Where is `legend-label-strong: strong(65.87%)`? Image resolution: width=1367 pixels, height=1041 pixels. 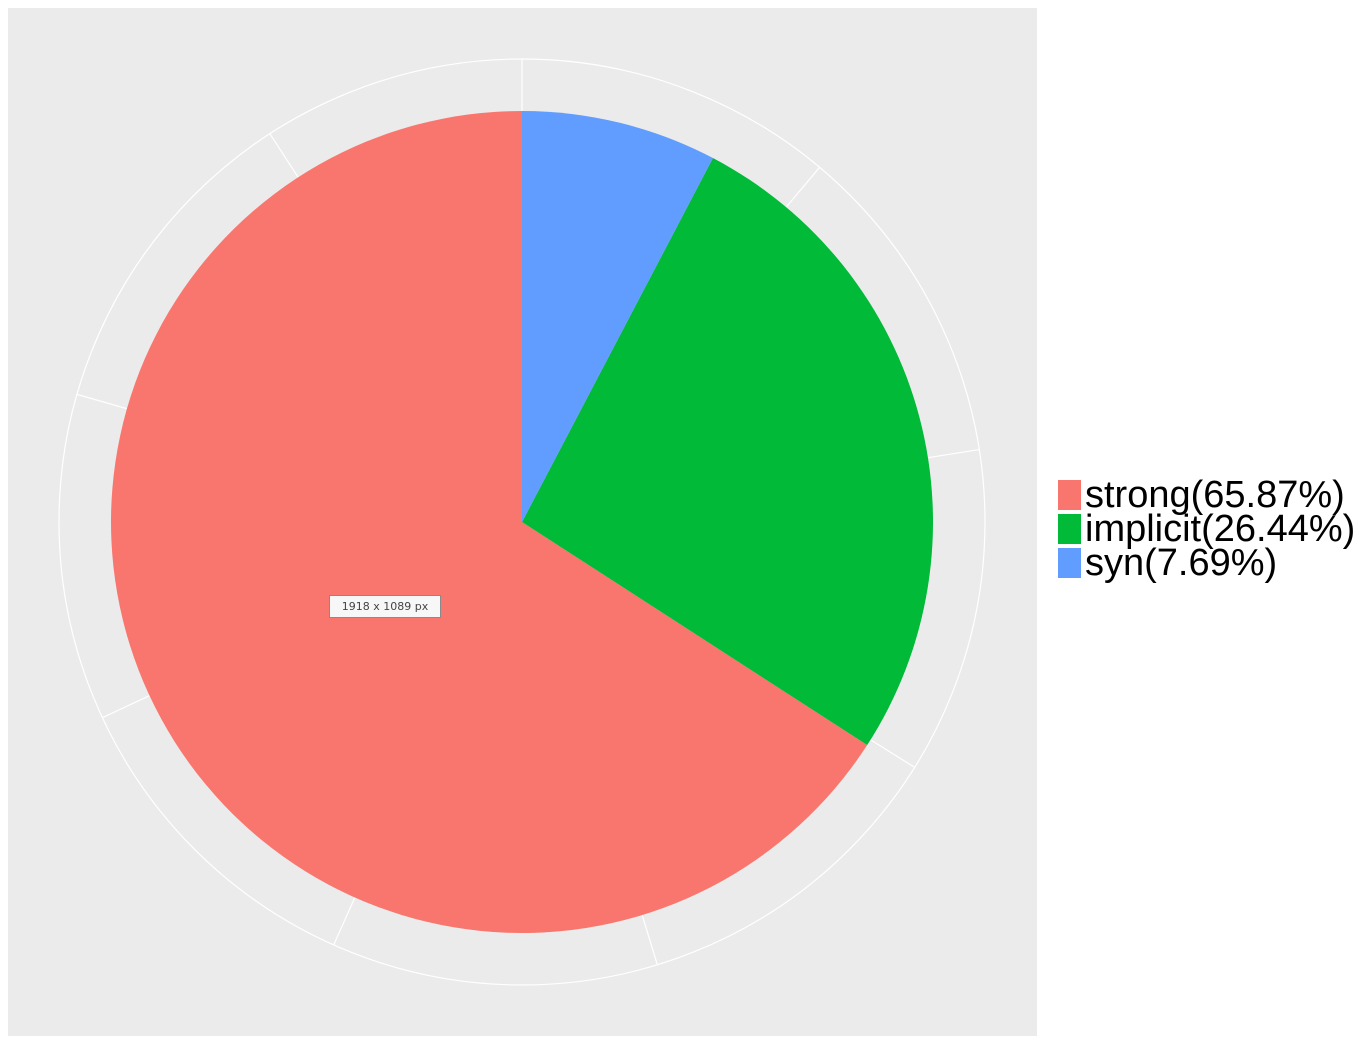
legend-label-strong: strong(65.87%) is located at coordinates (1215, 495).